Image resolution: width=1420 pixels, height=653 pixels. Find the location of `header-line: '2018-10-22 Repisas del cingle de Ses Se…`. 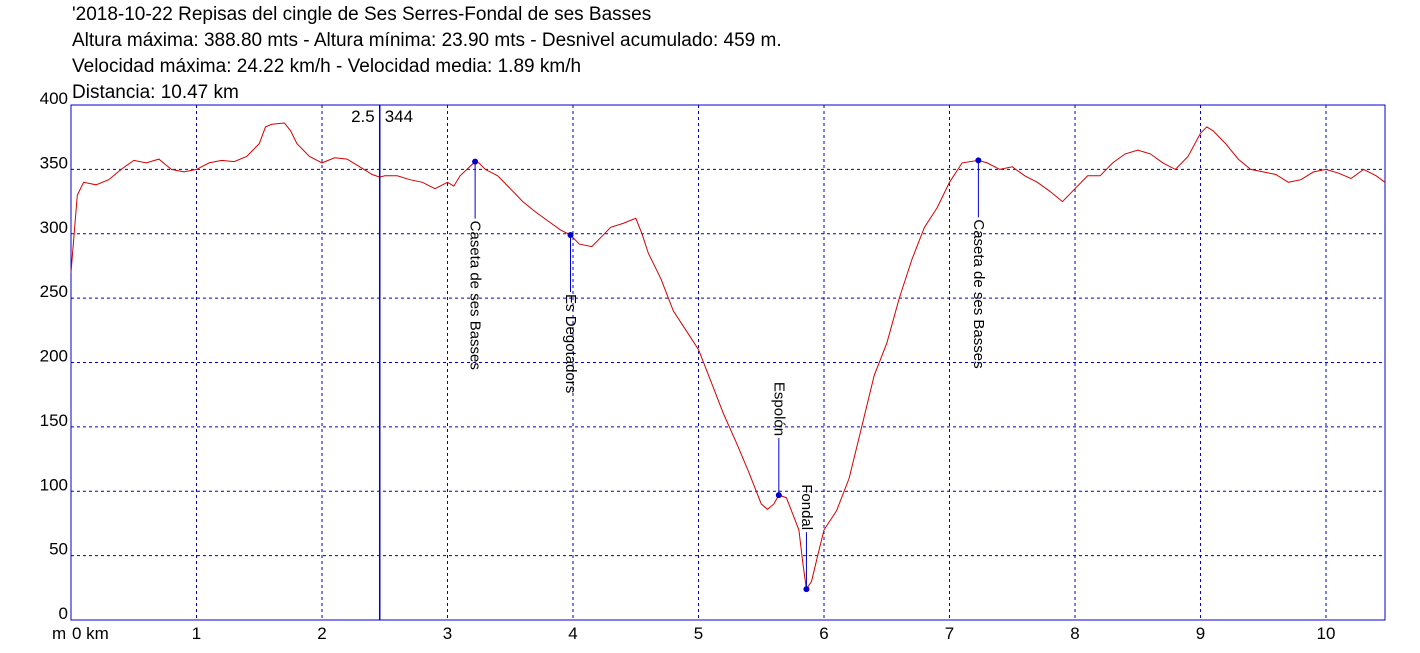

header-line: '2018-10-22 Repisas del cingle de Ses Se… is located at coordinates (361, 14).